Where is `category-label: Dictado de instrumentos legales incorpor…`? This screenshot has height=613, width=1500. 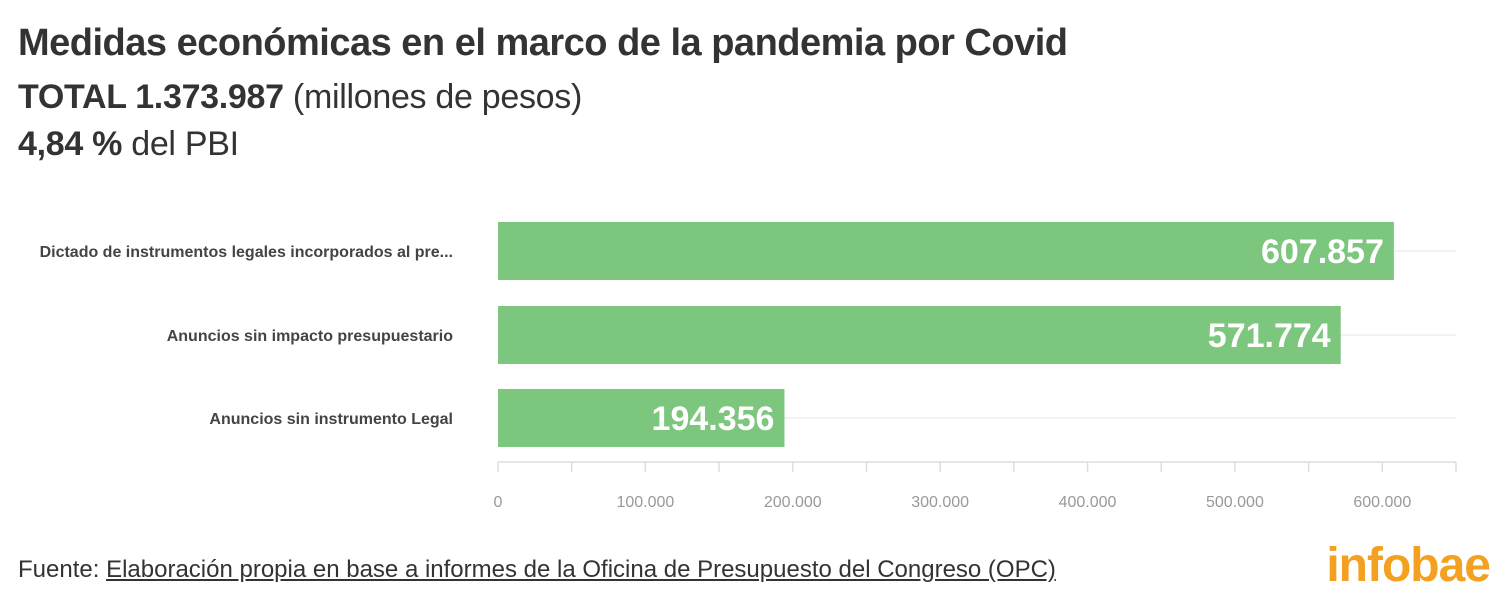
category-label: Dictado de instrumentos legales incorpor… is located at coordinates (246, 252).